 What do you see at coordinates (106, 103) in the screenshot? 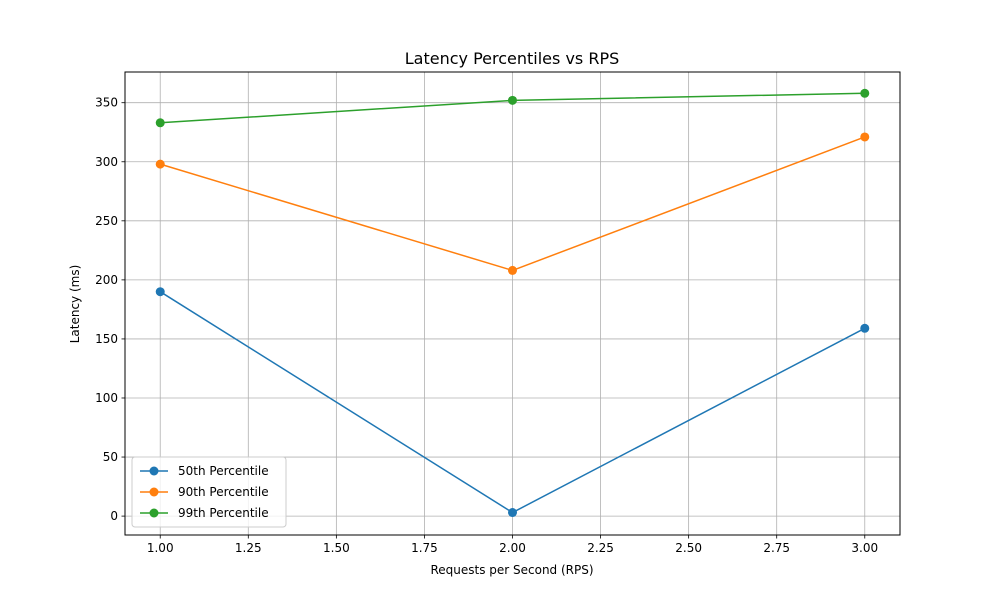
I see `y-tick-label: 350` at bounding box center [106, 103].